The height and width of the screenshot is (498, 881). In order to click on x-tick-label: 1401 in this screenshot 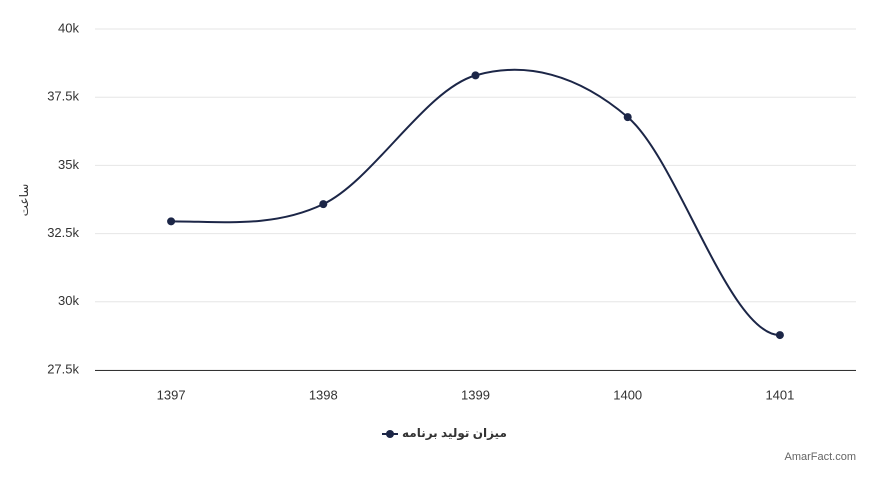, I will do `click(779, 394)`.